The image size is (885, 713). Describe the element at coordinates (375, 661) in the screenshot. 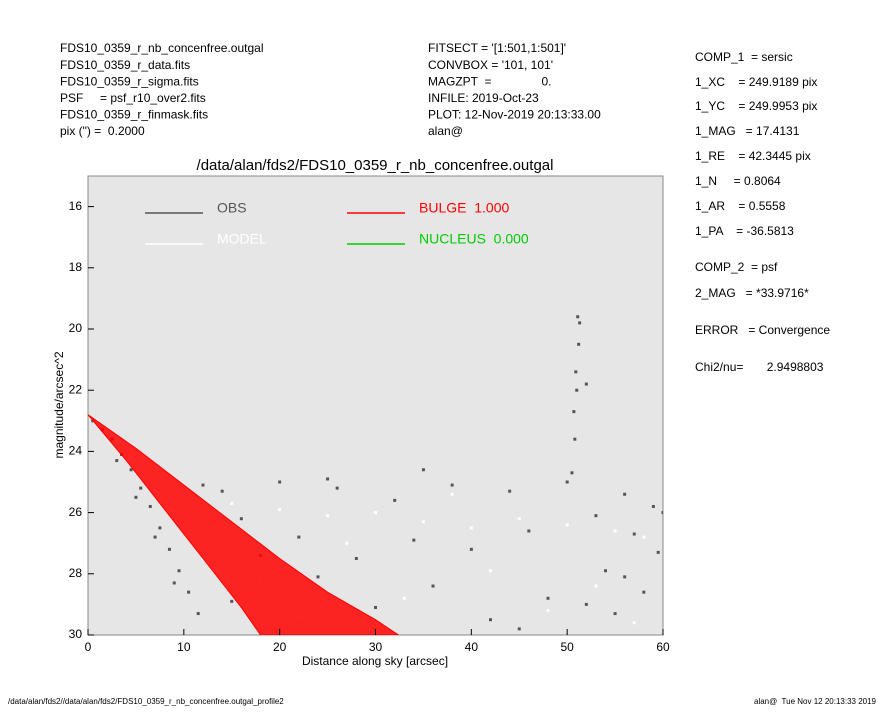

I see `x-axis-label: Distance along sky [arcsec]` at that location.